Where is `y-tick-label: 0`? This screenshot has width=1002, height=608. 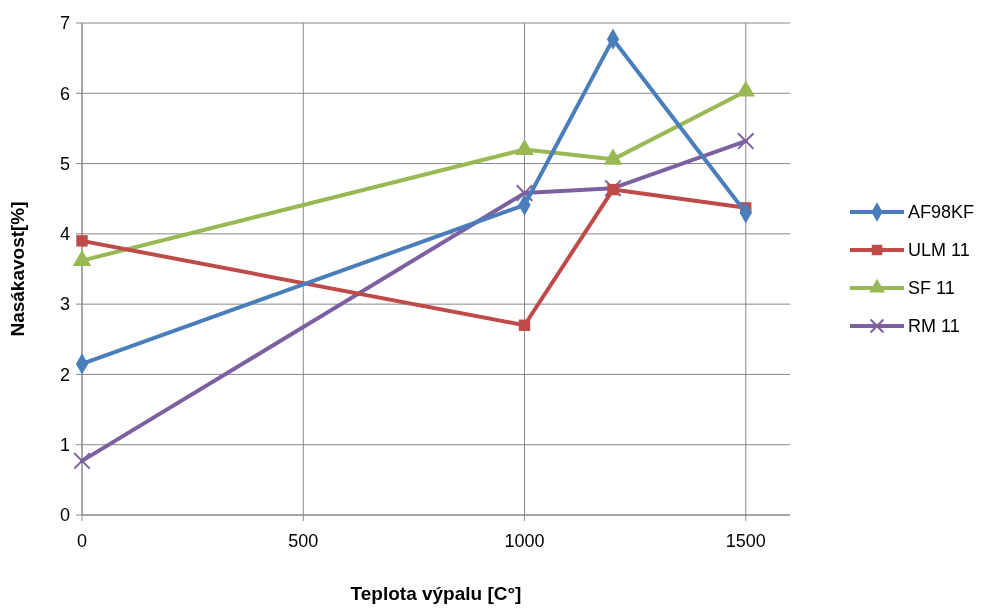 y-tick-label: 0 is located at coordinates (64, 515).